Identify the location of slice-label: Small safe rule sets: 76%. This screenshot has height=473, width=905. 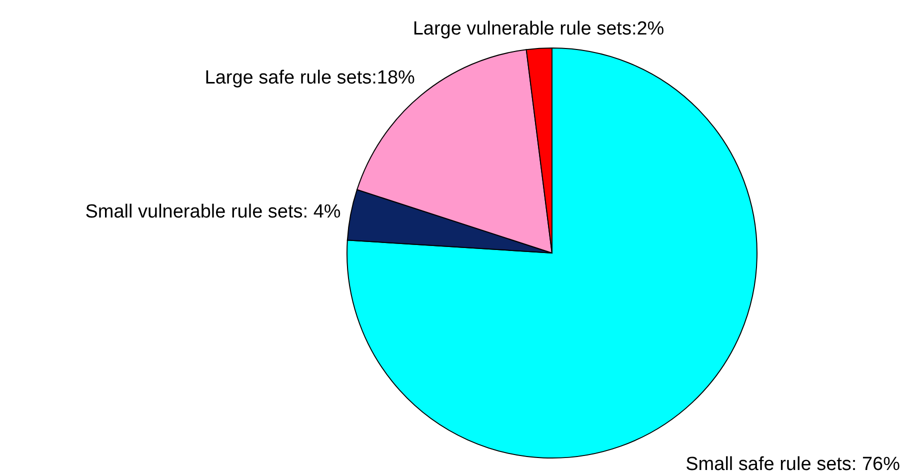
(793, 463).